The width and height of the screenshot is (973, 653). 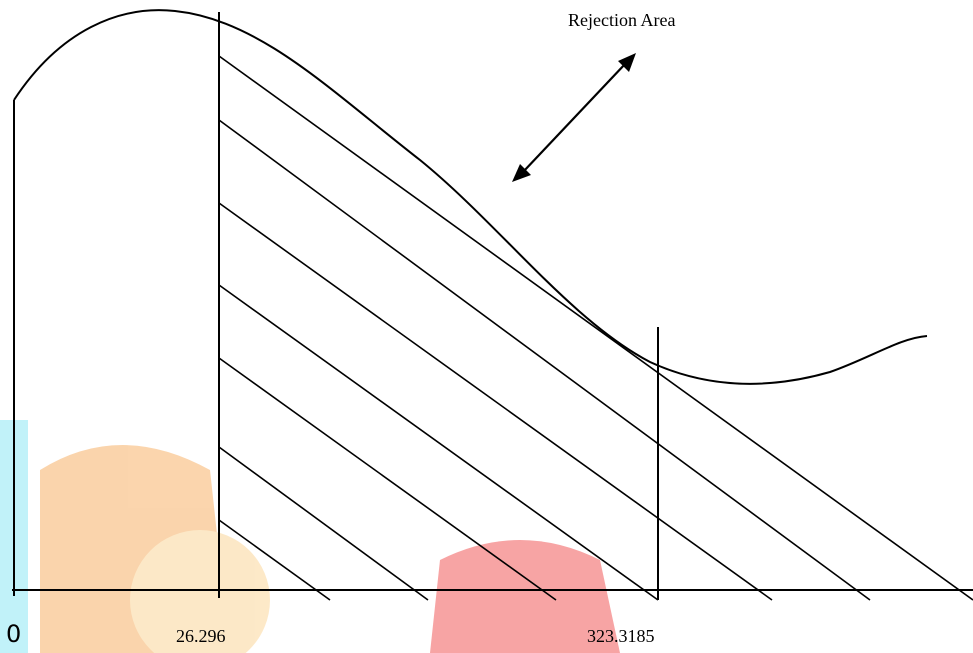 I want to click on test-statistic-label: 323.3185, so click(x=621, y=636).